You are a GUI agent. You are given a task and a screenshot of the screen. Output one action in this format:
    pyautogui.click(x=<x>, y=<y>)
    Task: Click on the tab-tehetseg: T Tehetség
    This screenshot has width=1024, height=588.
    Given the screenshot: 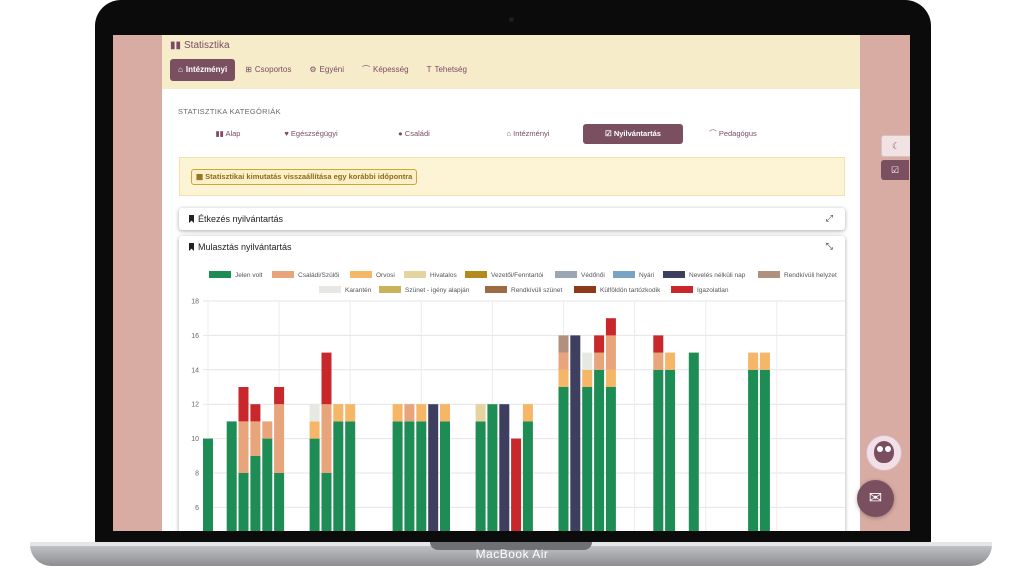 What is the action you would take?
    pyautogui.click(x=447, y=70)
    